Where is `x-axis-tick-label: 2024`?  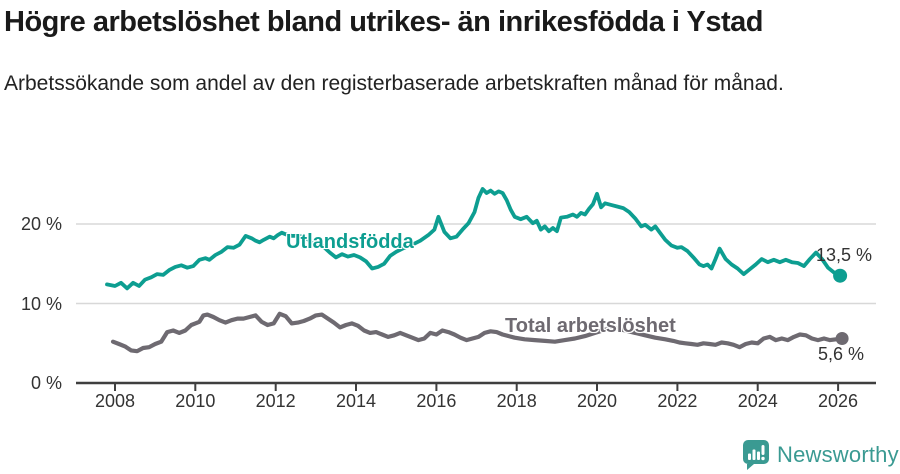 x-axis-tick-label: 2024 is located at coordinates (757, 401).